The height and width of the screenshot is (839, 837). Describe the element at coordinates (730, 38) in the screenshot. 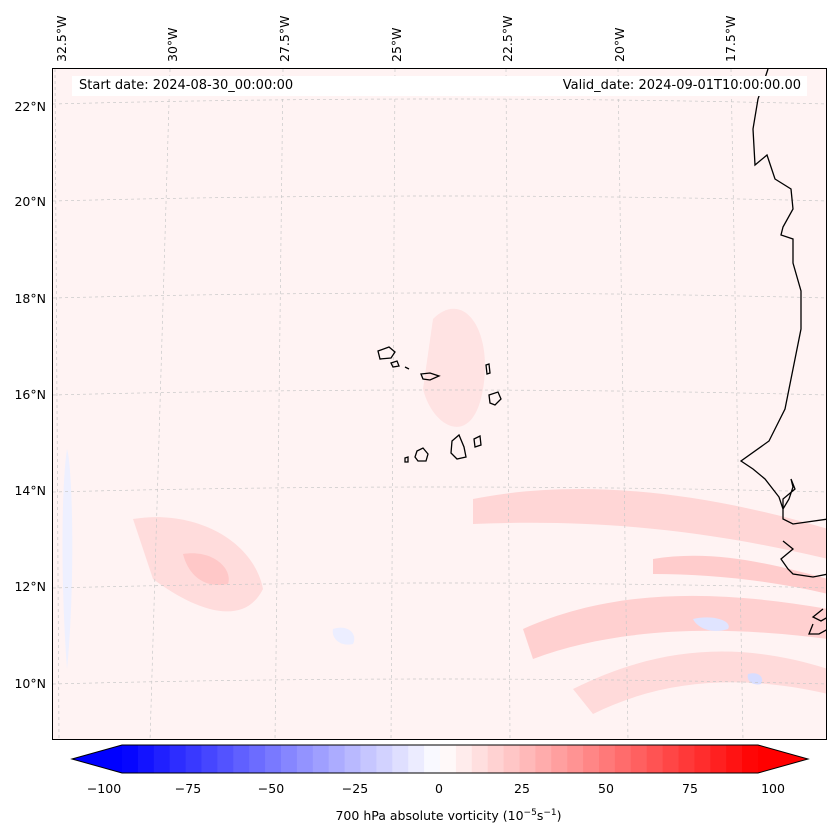

I see `lon-label-17-5w: 17.5°W` at that location.